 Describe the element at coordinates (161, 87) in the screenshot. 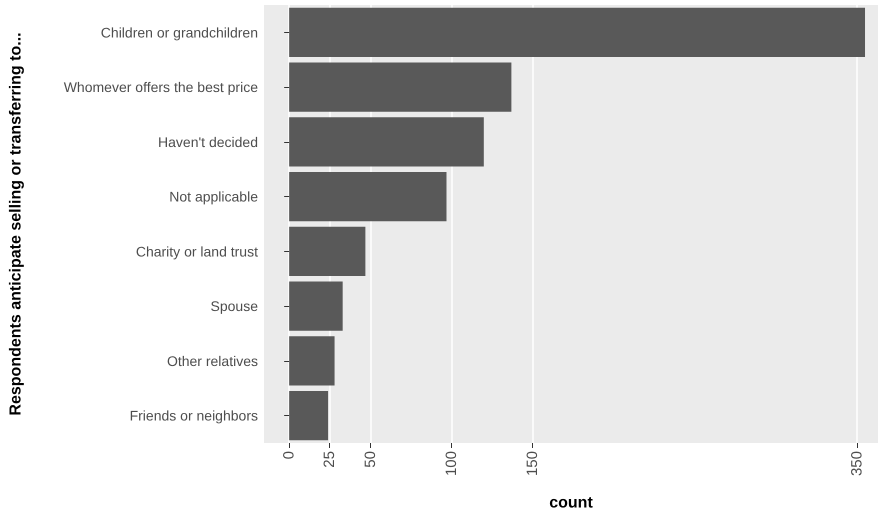

I see `y-tick-label: Whomever offers the best price` at that location.